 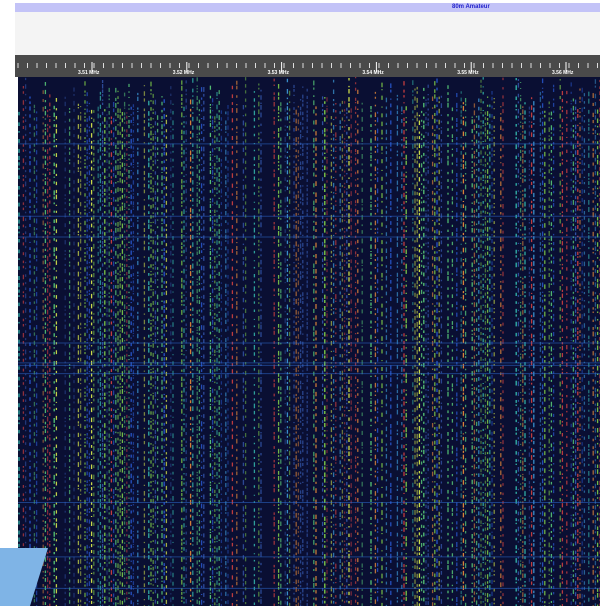 What do you see at coordinates (89, 73) in the screenshot?
I see `scale-label: 3.51 MHz` at bounding box center [89, 73].